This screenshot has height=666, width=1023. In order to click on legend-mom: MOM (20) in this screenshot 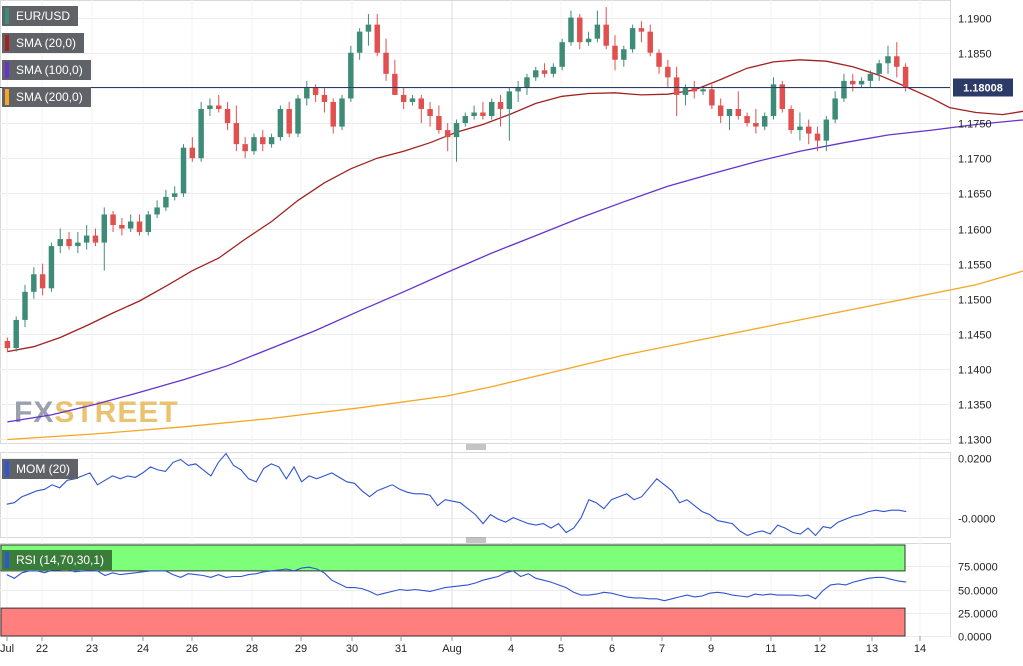, I will do `click(40, 469)`.